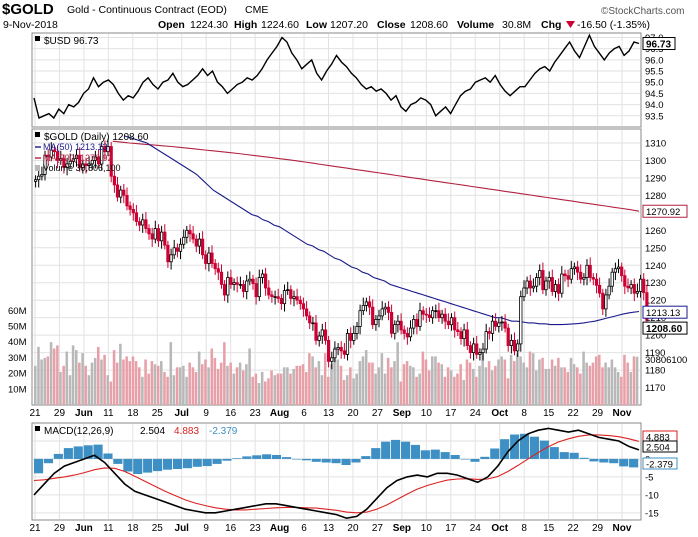 This screenshot has height=537, width=698. Describe the element at coordinates (655, 248) in the screenshot. I see `price-y-tick: 1250` at that location.